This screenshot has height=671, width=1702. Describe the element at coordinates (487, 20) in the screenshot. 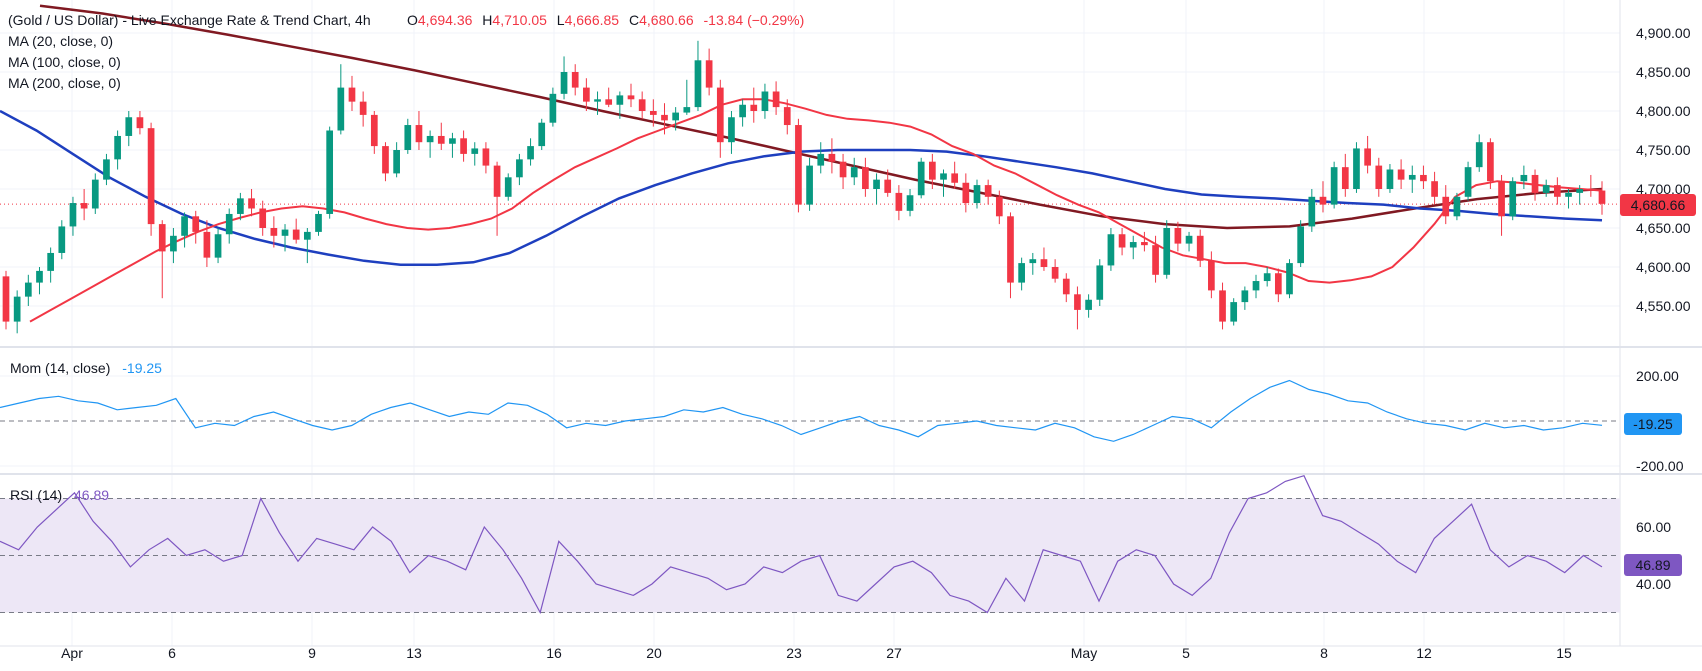

I see `high-label: H` at that location.